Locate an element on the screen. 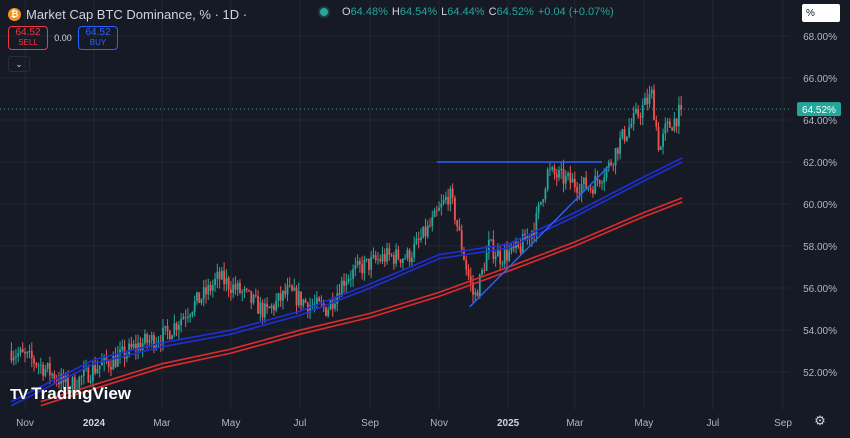 This screenshot has height=438, width=850. trade-panel: 64.52 SELL 0.00 64.52 BUY is located at coordinates (63, 38).